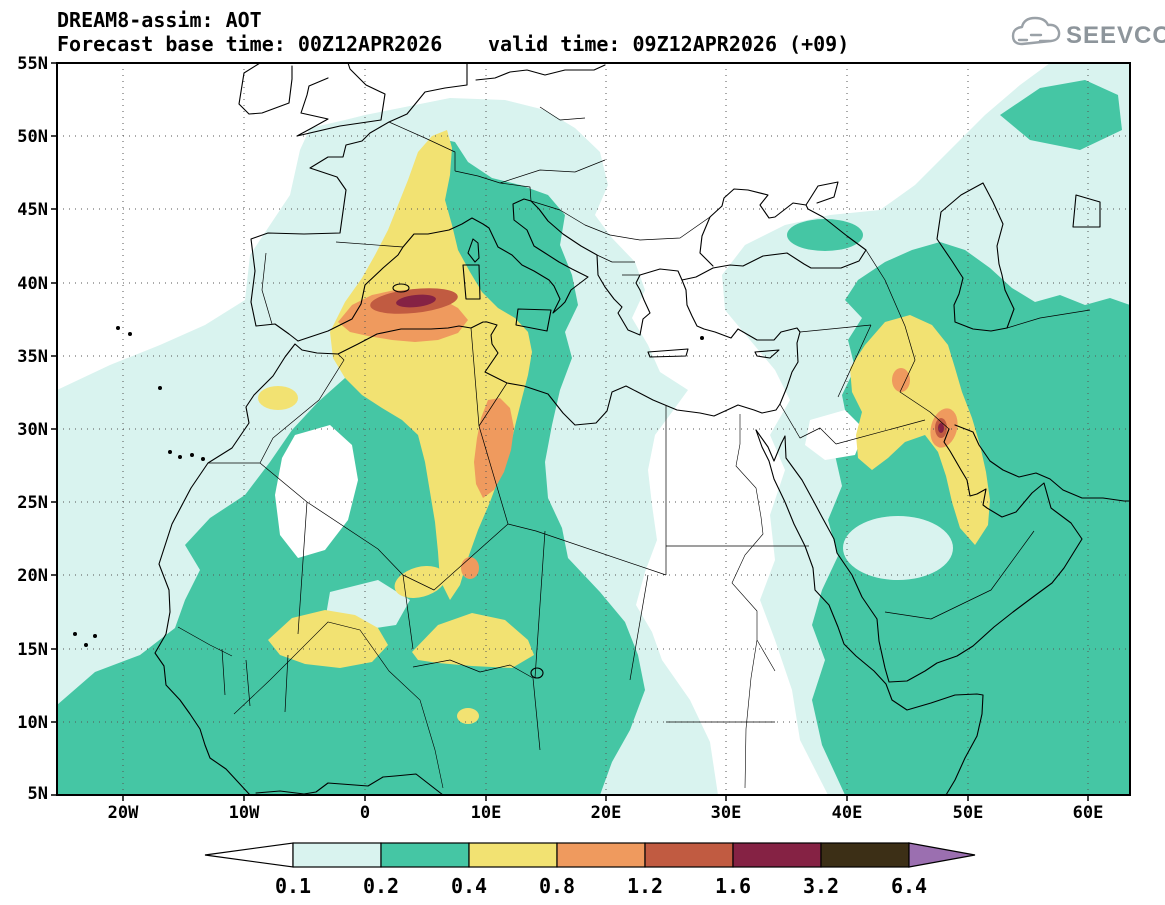 This screenshot has height=905, width=1165. Describe the element at coordinates (590, 870) in the screenshot. I see `legend: 0.1 0.2 0.4 0.8 1.2 1.6 3.2 6.4` at that location.